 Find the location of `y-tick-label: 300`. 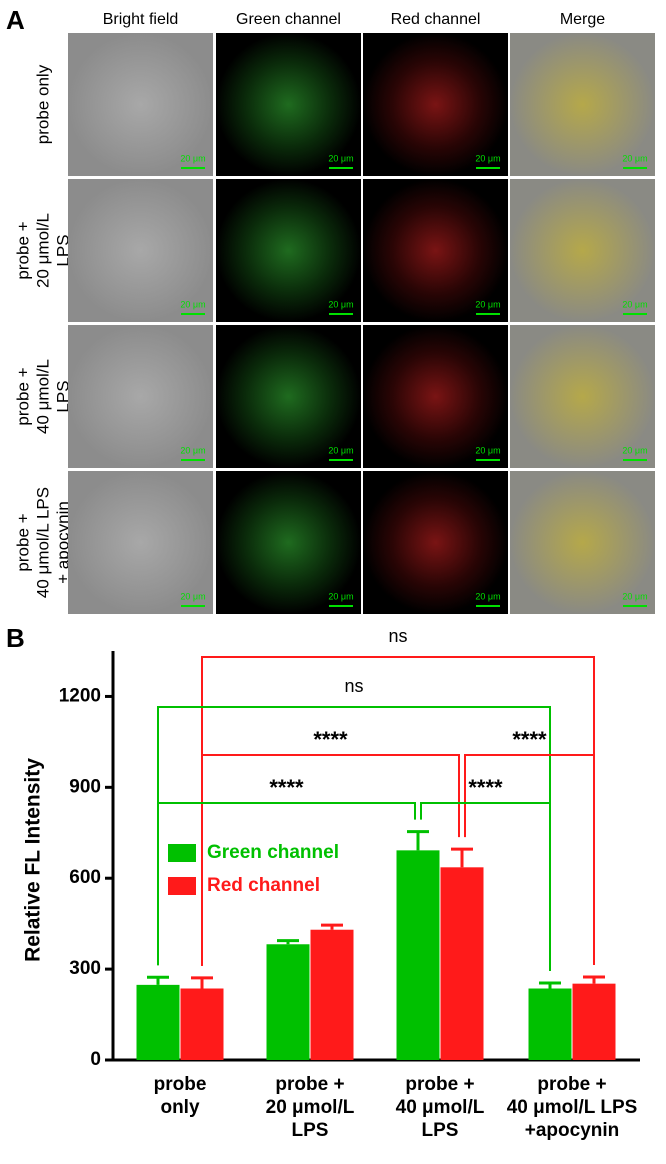

y-tick-label: 300 is located at coordinates (85, 968).